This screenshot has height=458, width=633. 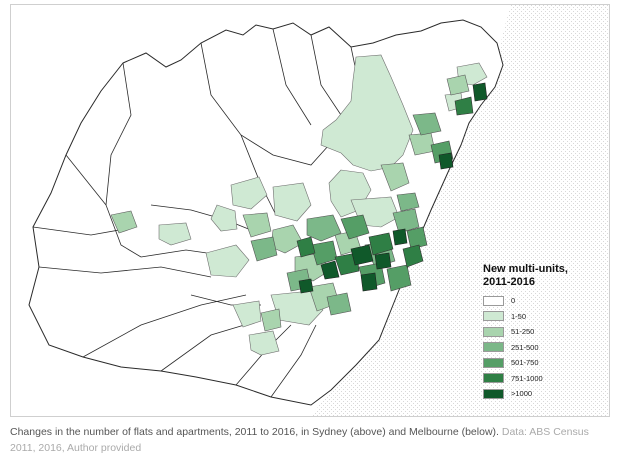 I want to click on legend-title-line2: 2011-2016, so click(x=509, y=282).